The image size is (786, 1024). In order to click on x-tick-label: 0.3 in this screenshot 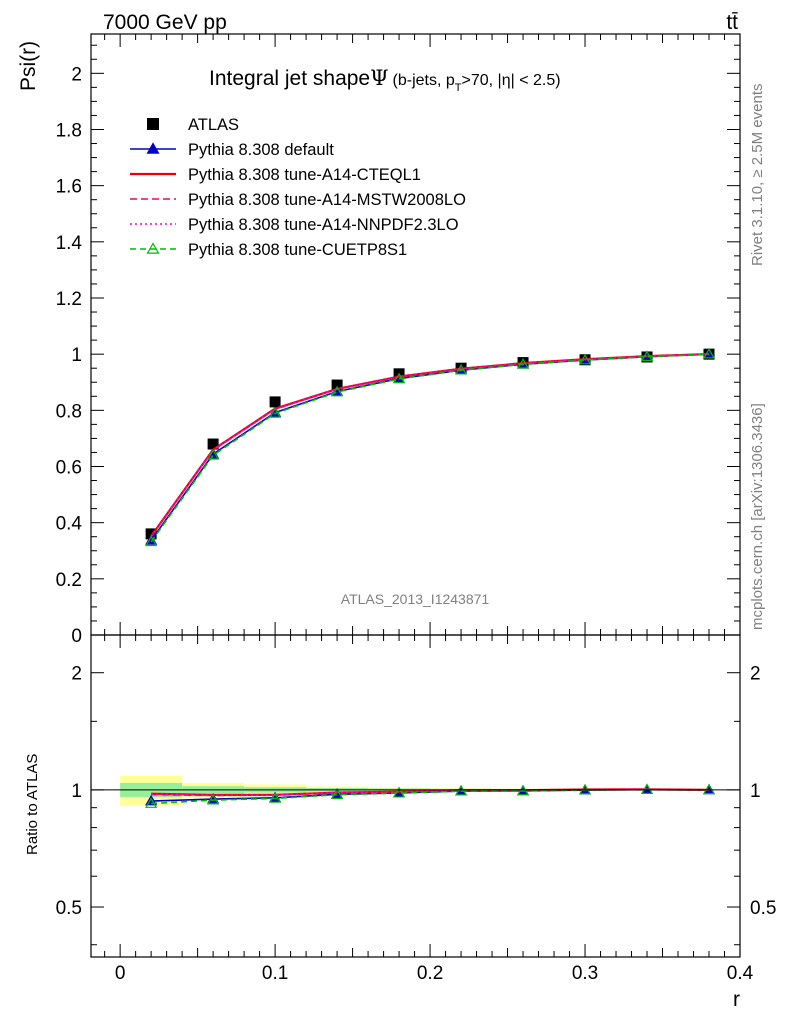, I will do `click(585, 973)`.